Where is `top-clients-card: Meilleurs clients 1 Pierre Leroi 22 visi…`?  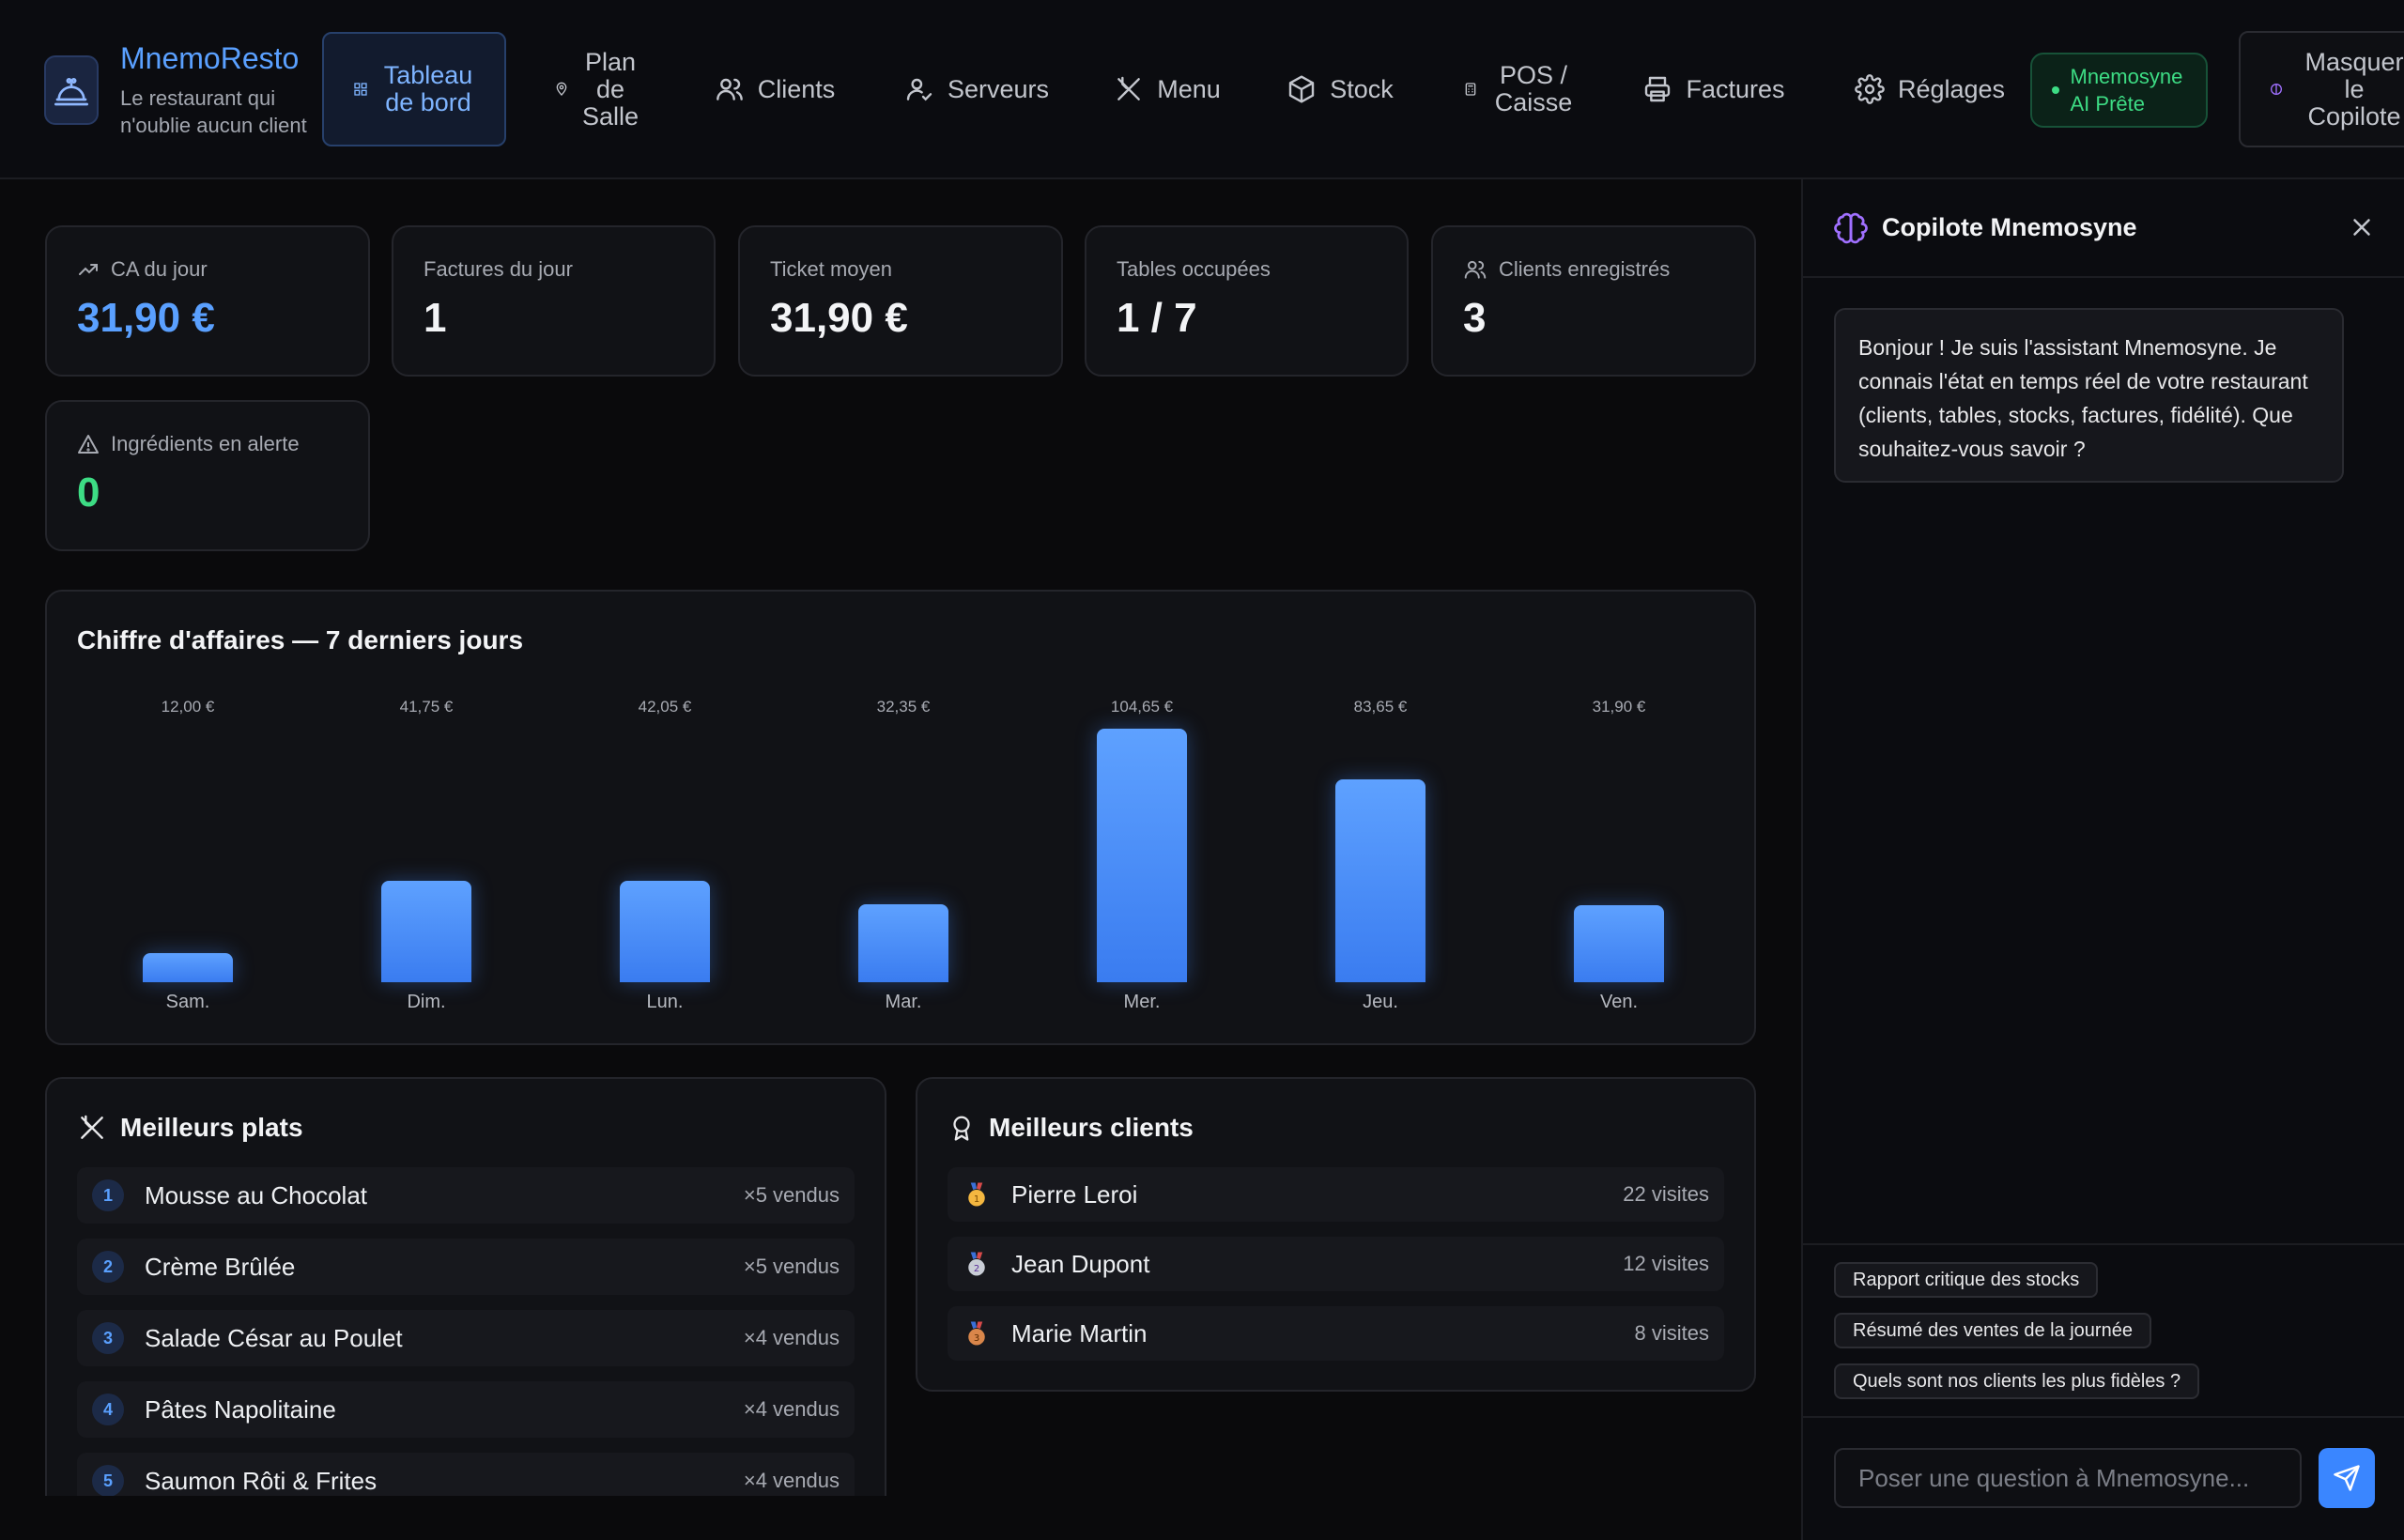
top-clients-card: Meilleurs clients 1 Pierre Leroi 22 visi… is located at coordinates (1336, 1234).